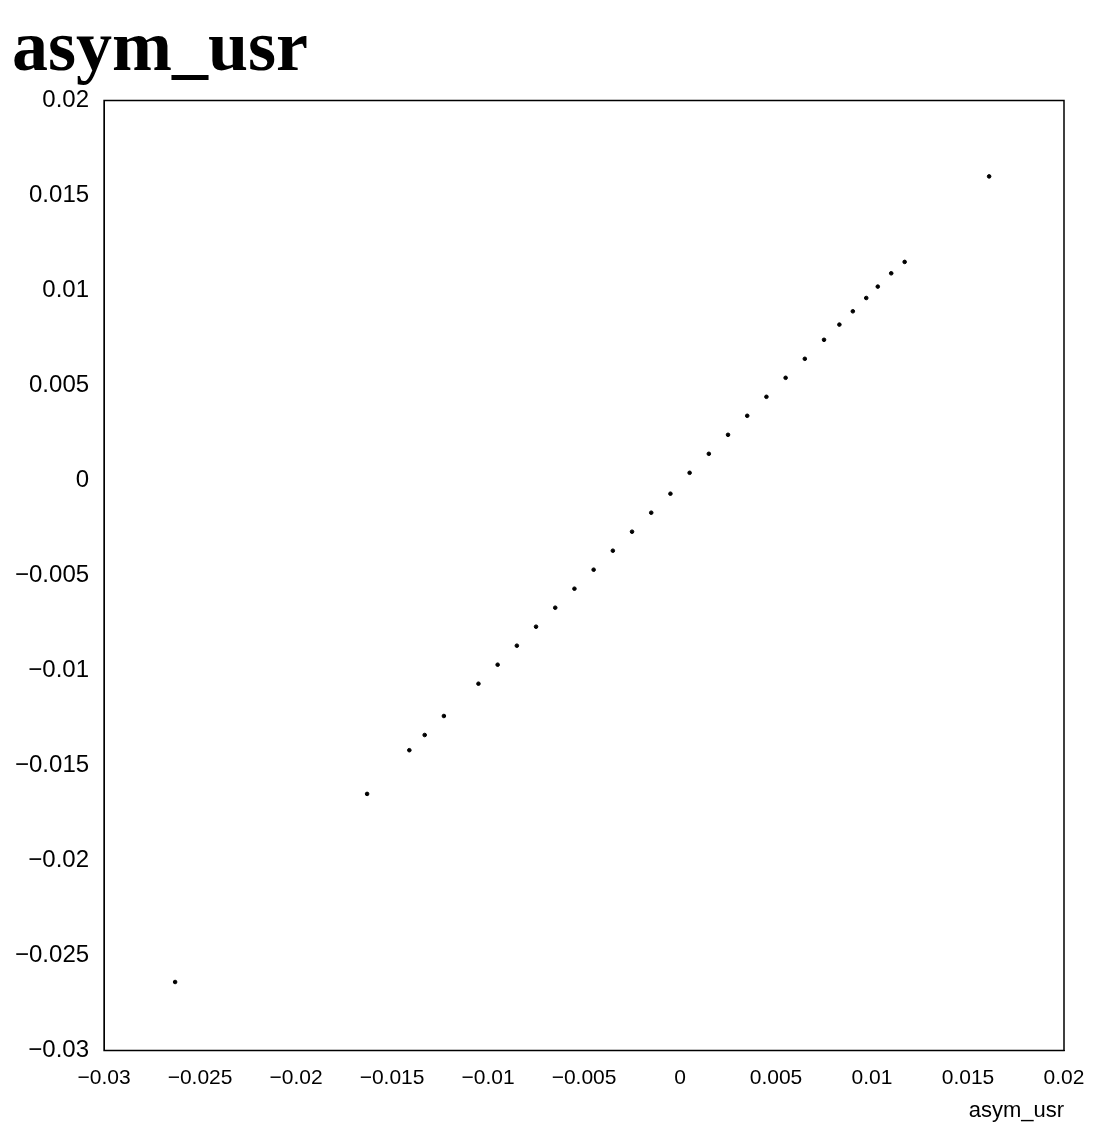  What do you see at coordinates (59, 194) in the screenshot?
I see `y-tick-label: 0.015` at bounding box center [59, 194].